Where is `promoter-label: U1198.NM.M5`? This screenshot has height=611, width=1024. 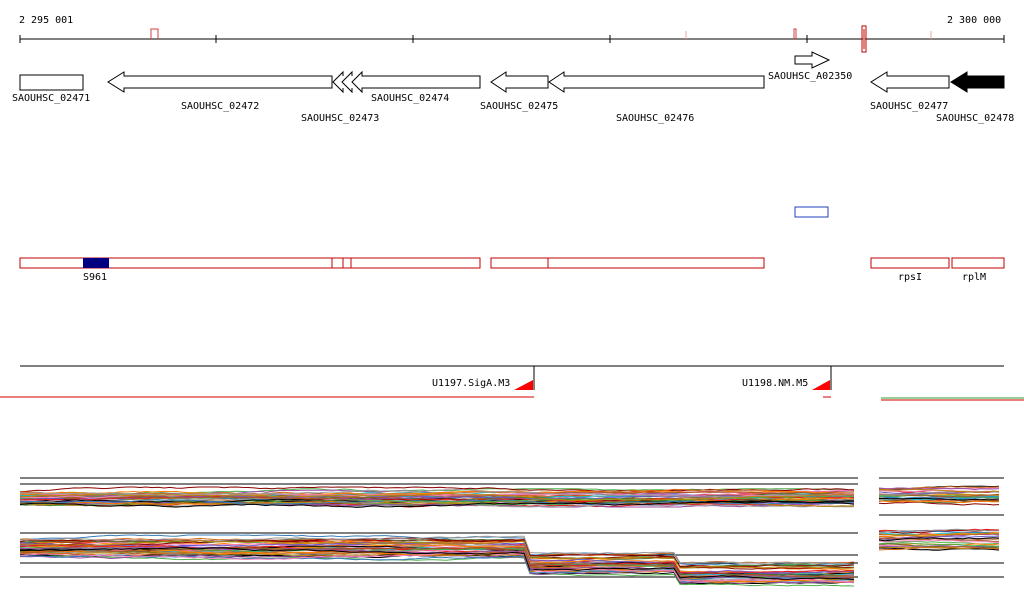 promoter-label: U1198.NM.M5 is located at coordinates (775, 383).